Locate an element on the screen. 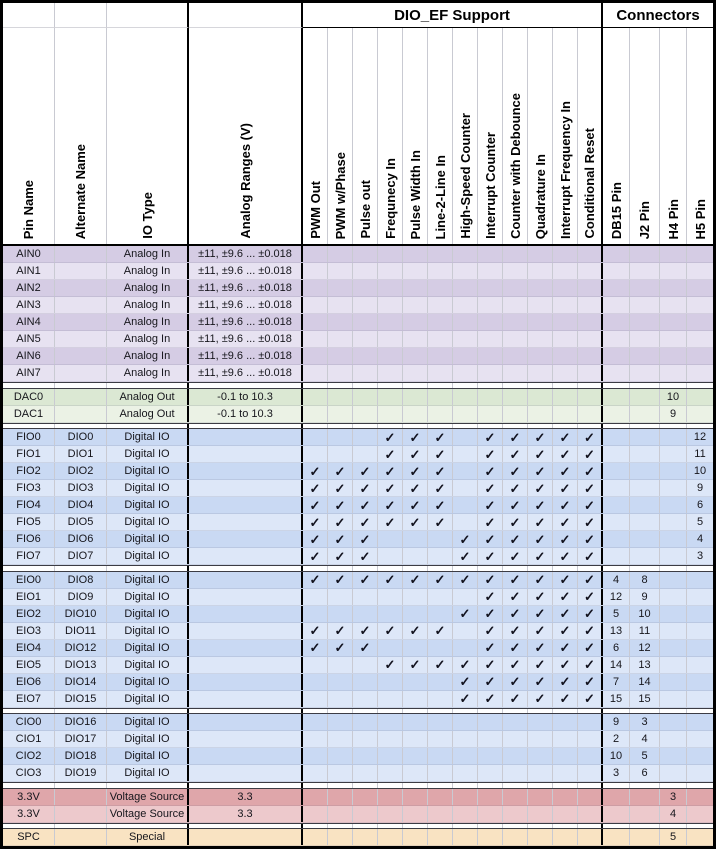 This screenshot has width=716, height=849. table-row: EIO3 DIO11 Digital IO ✓ ✓ ✓ ✓ ✓ ✓ ✓ ✓ ✓ ✓ ✓ 13 11 is located at coordinates (358, 631).